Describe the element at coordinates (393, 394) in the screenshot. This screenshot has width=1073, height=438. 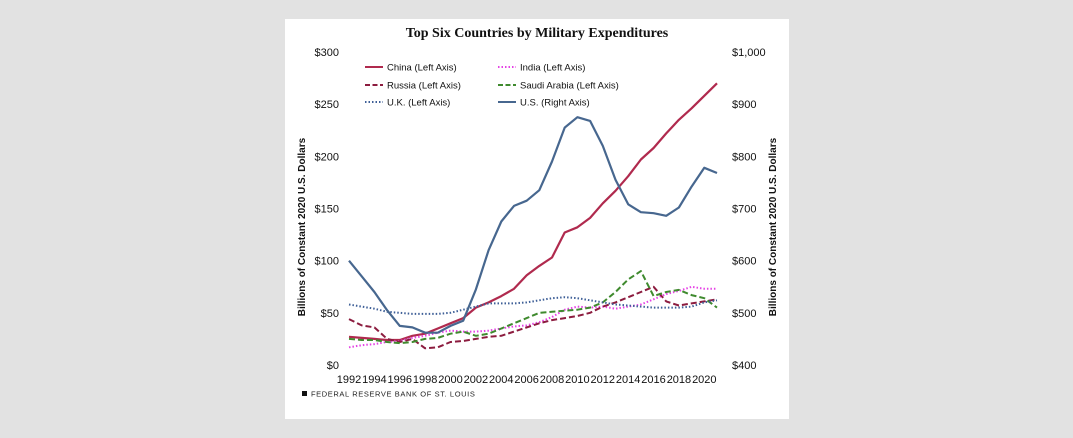
I see `source-label: FEDERAL RESERVE BANK OF ST. LOUIS` at that location.